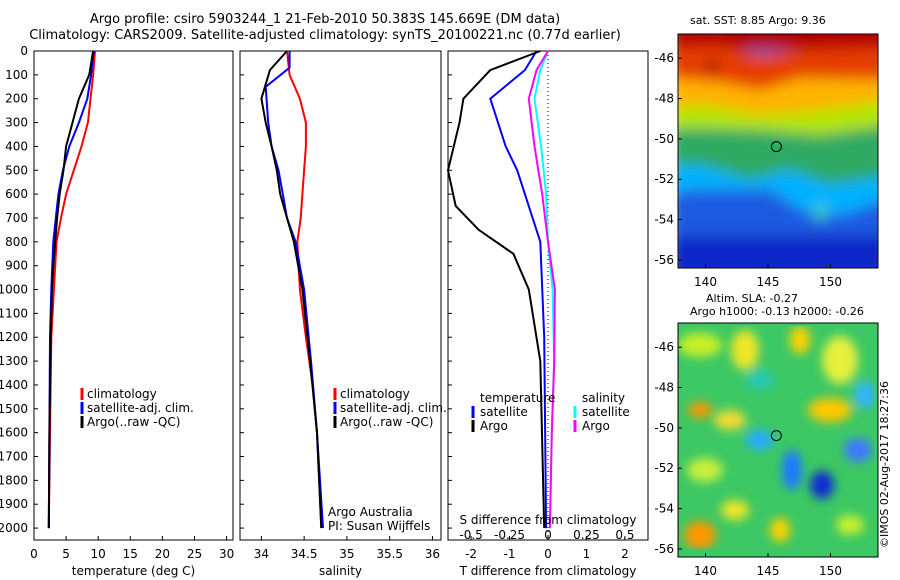 The height and width of the screenshot is (580, 900). I want to click on altimetry-lon-label: 150, so click(830, 571).